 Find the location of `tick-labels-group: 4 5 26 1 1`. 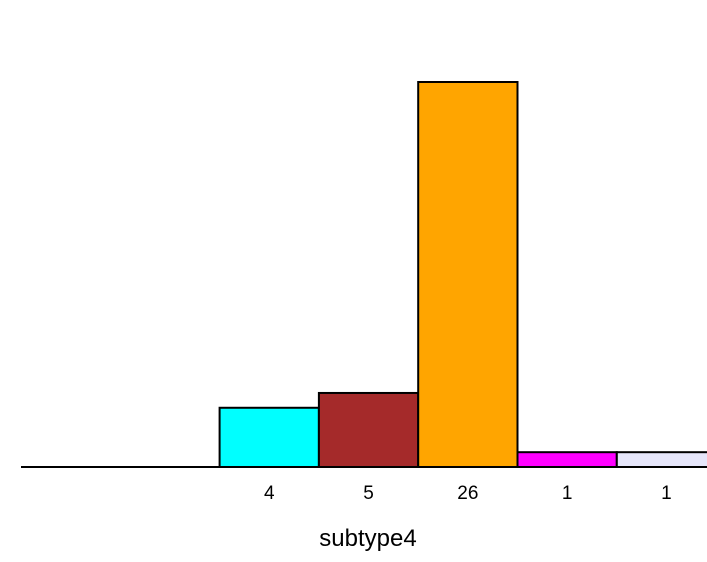

tick-labels-group: 4 5 26 1 1 is located at coordinates (468, 493).